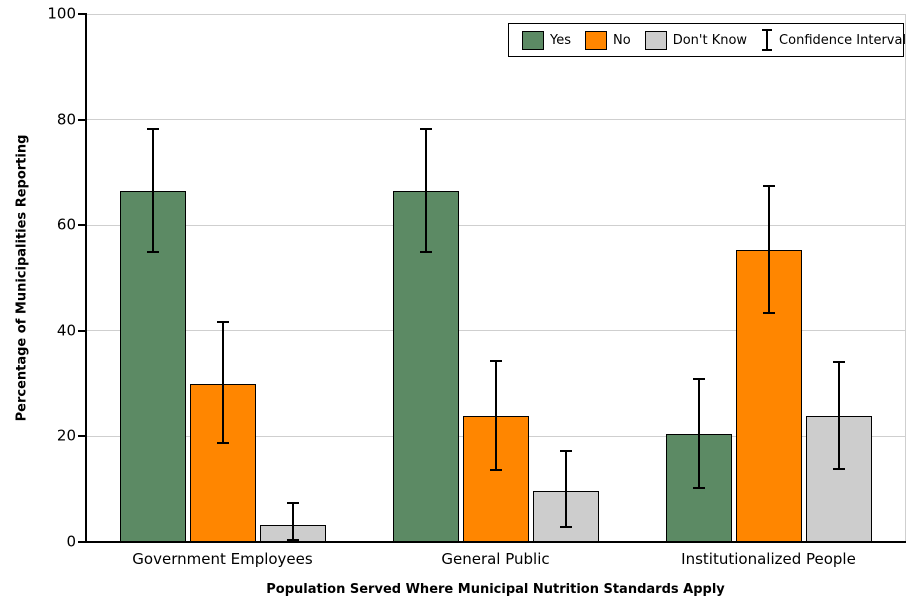 The width and height of the screenshot is (920, 606). What do you see at coordinates (66, 119) in the screenshot?
I see `y-tick-label: 80` at bounding box center [66, 119].